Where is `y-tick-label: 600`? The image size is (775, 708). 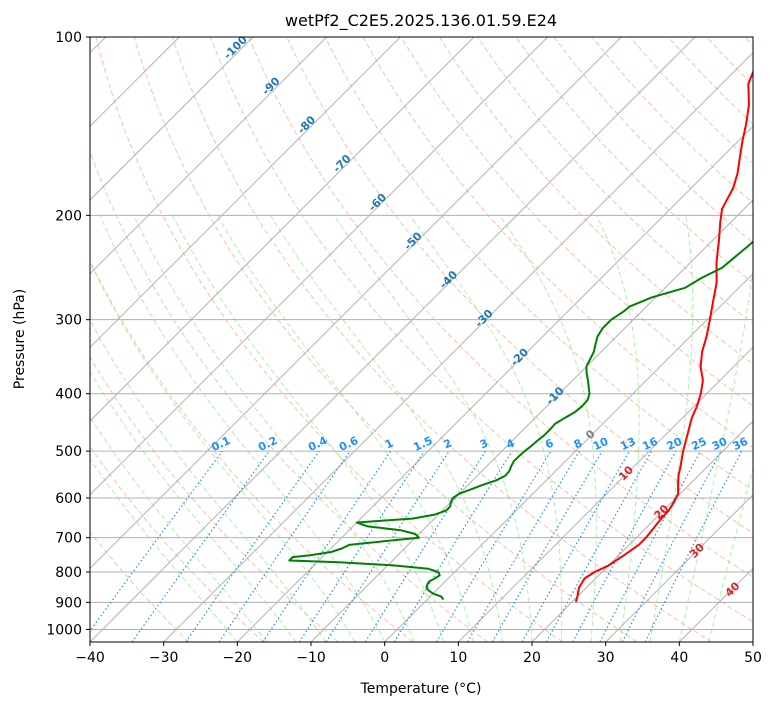
y-tick-label: 600 is located at coordinates (68, 499).